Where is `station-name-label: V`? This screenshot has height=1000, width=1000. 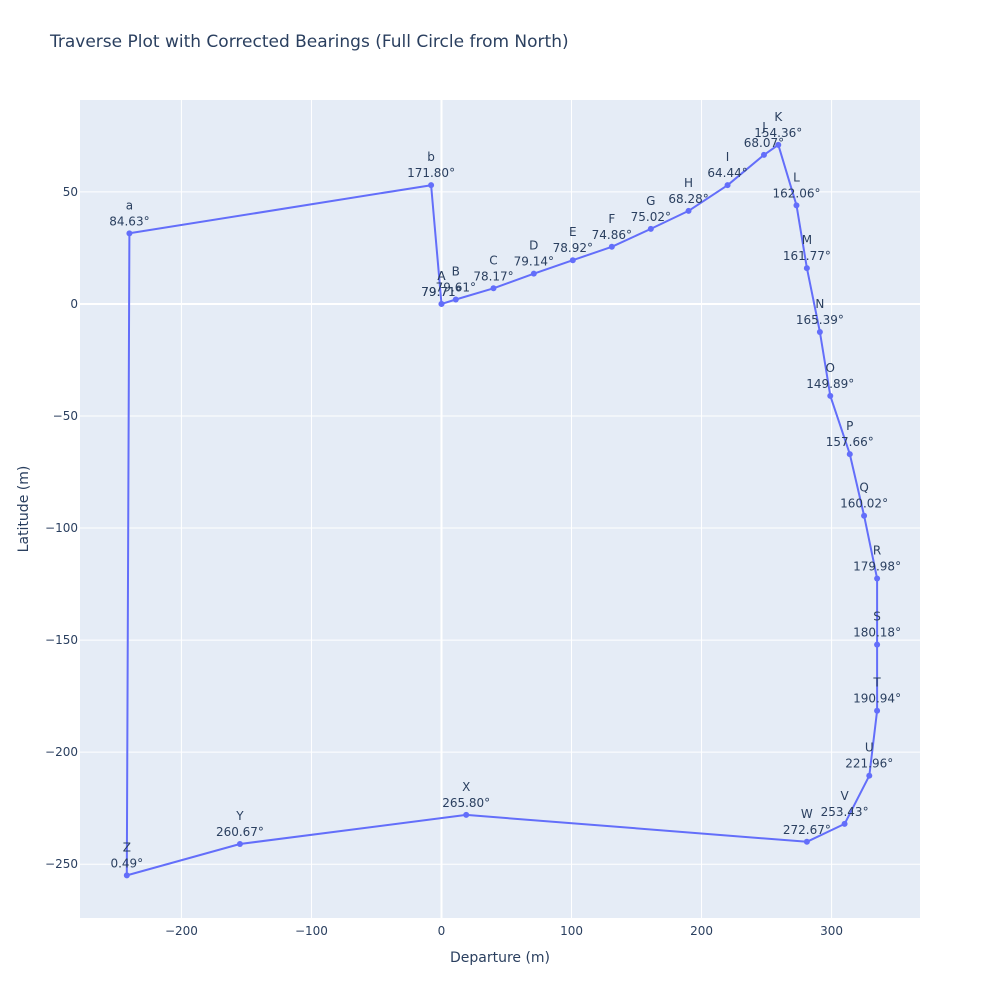 station-name-label: V is located at coordinates (844, 796).